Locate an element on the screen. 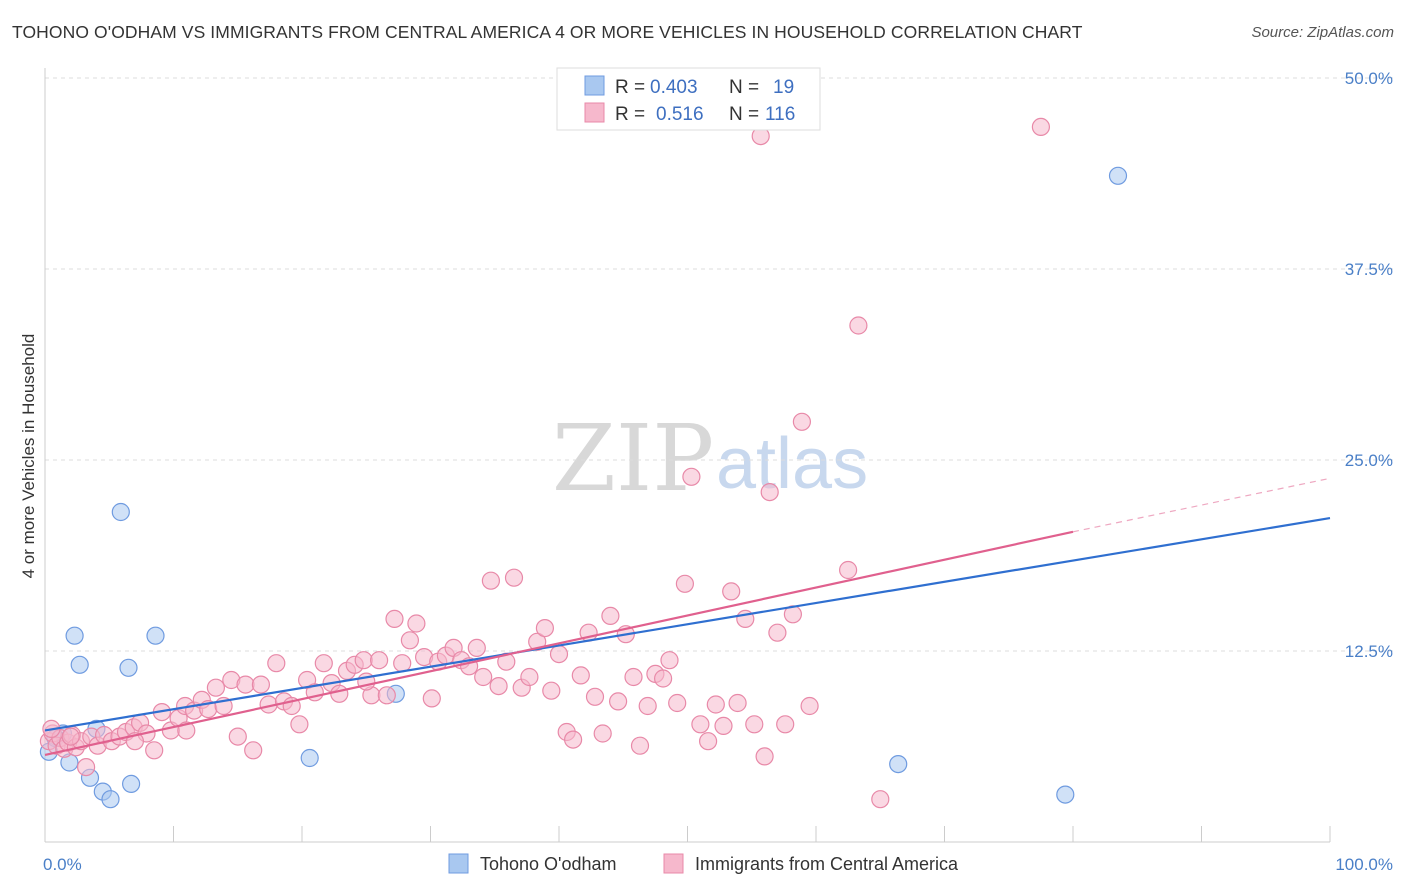 The height and width of the screenshot is (892, 1406). legend-n-value-tohono: 19 is located at coordinates (783, 87).